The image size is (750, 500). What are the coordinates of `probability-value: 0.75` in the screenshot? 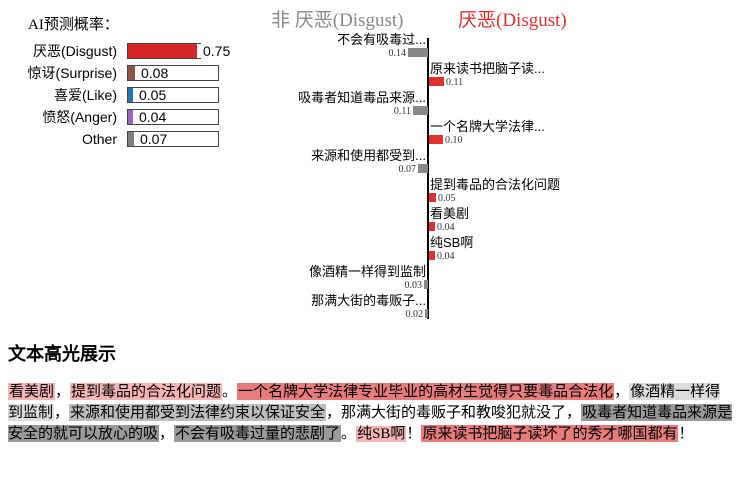 It's located at (217, 51).